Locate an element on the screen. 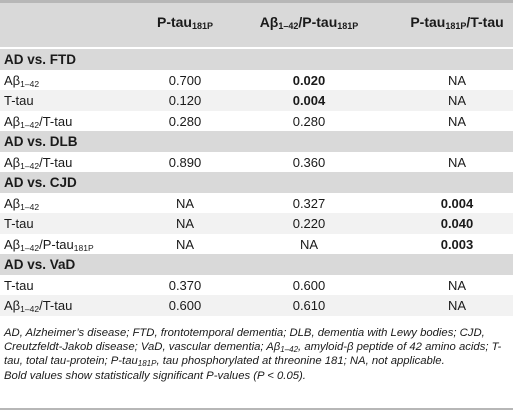 The width and height of the screenshot is (513, 410). column-header-abeta-ptau-ratio: Aβ1–42/P-tau181P is located at coordinates (309, 22).